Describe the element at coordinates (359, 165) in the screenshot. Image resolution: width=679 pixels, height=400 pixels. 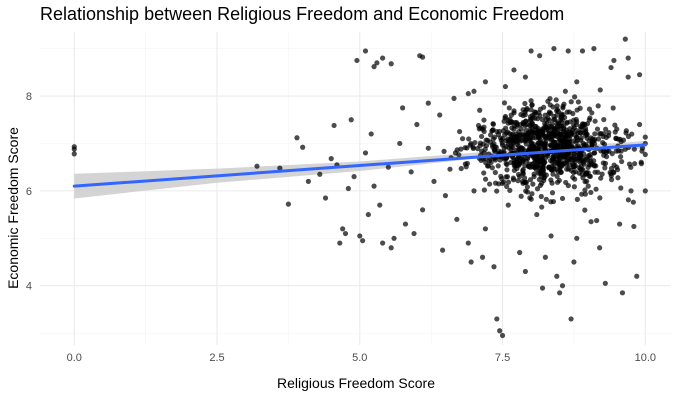
I see `fit-line` at that location.